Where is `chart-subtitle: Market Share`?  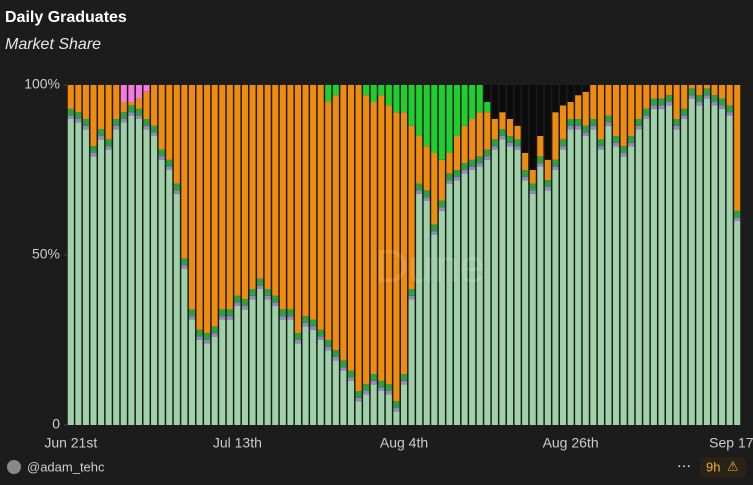 chart-subtitle: Market Share is located at coordinates (53, 44).